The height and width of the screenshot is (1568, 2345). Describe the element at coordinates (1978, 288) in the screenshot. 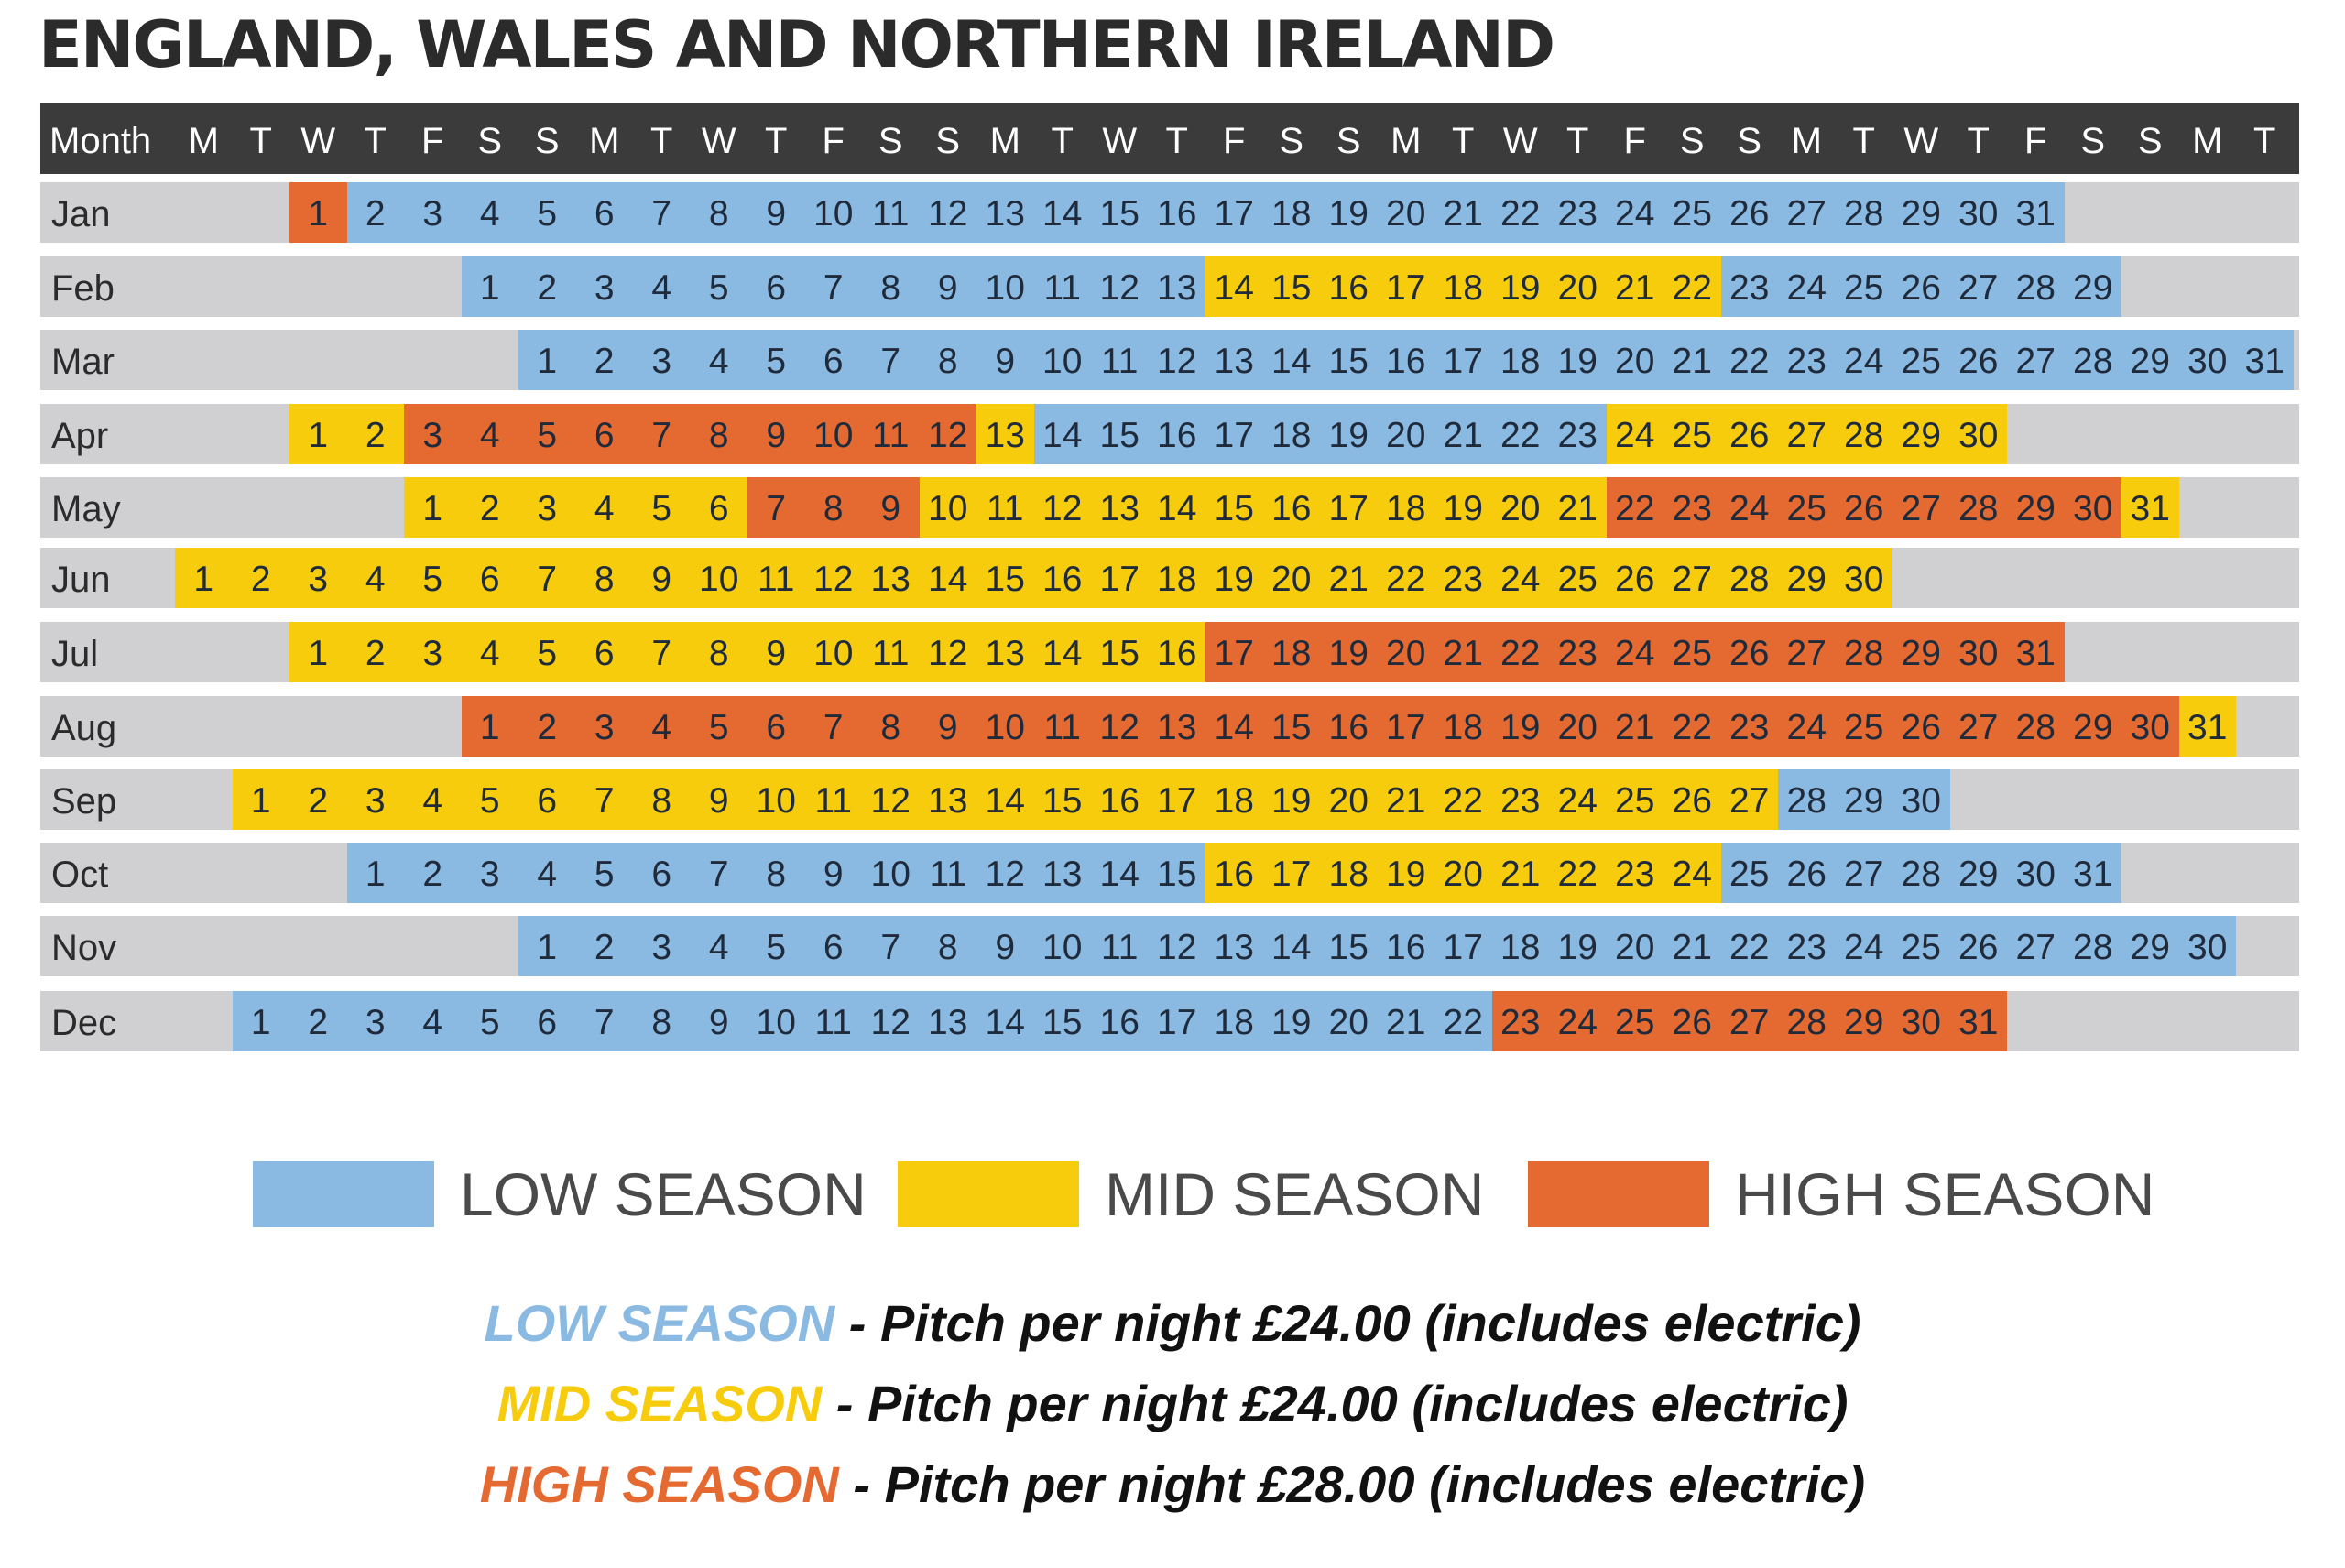

I see `day-cell: 27` at that location.